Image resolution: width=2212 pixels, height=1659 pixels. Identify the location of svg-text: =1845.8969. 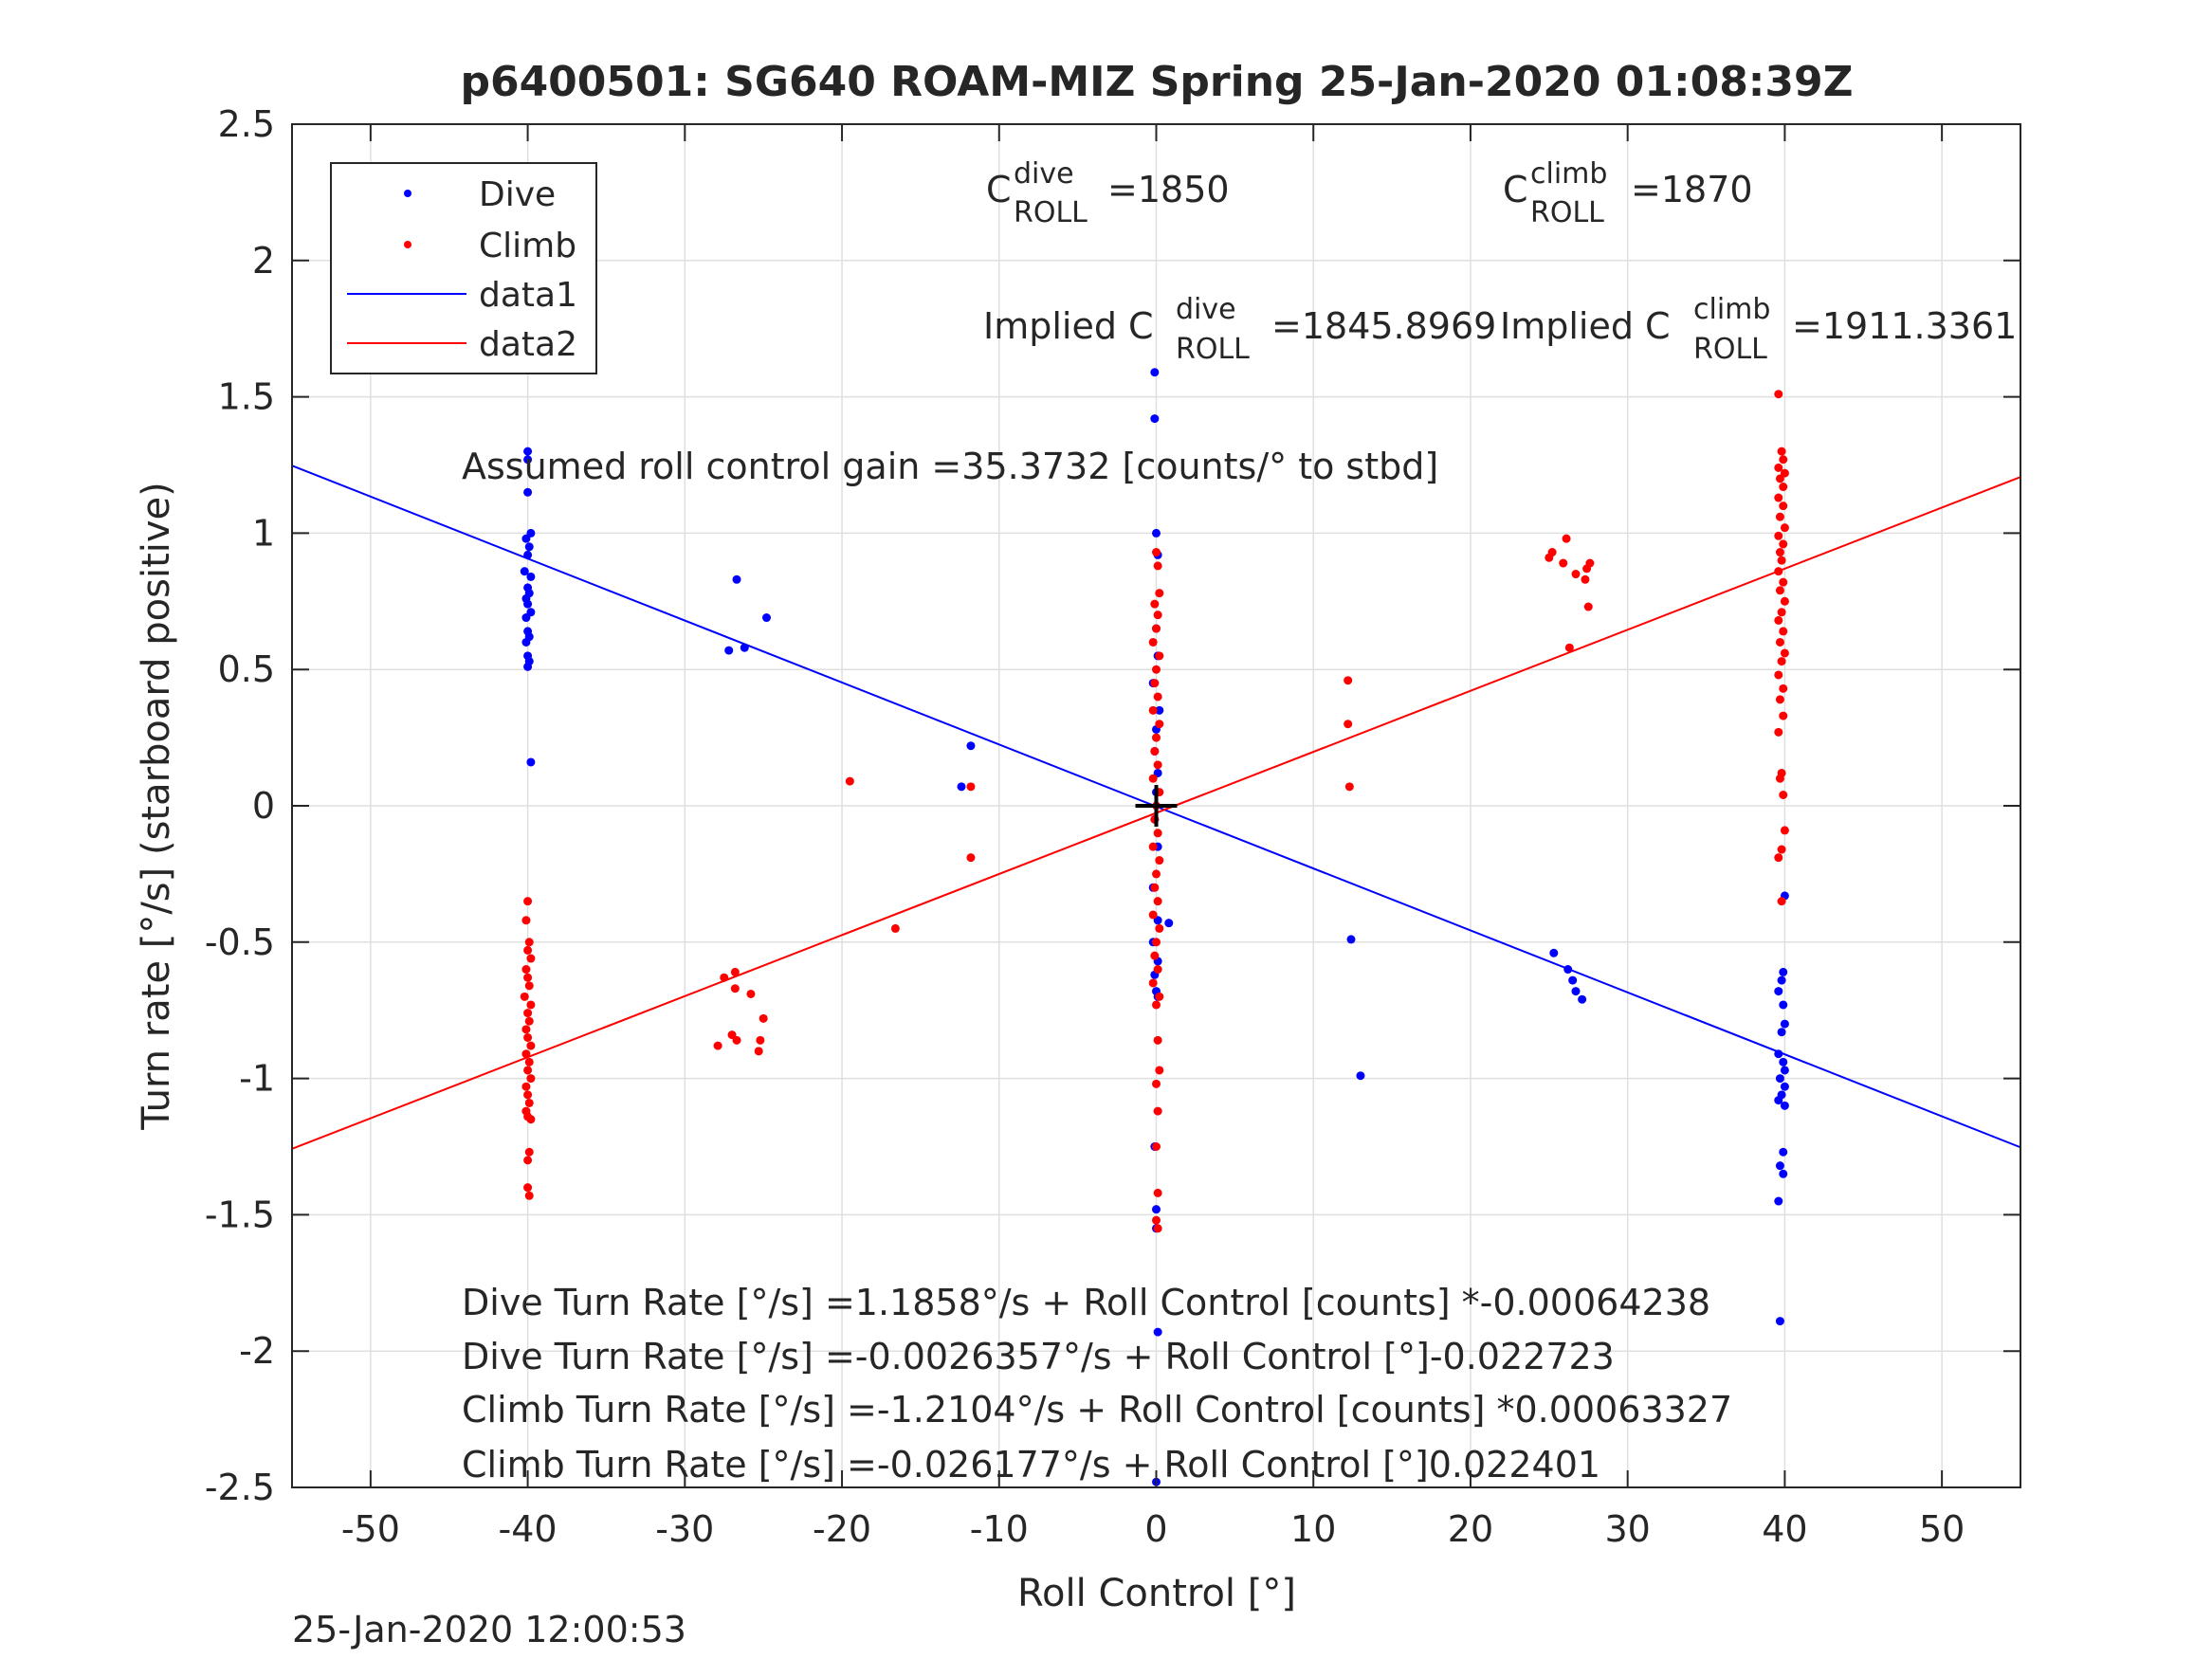
(1383, 326).